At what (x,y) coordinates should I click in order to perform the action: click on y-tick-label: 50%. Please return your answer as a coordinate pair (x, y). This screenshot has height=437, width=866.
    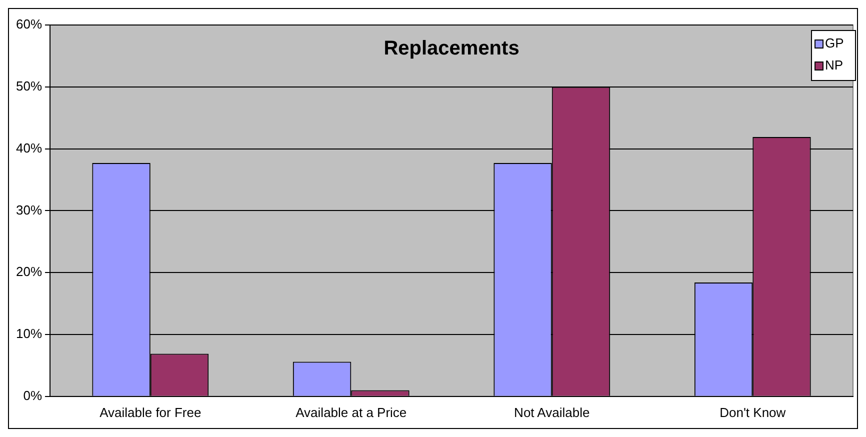
    Looking at the image, I should click on (29, 86).